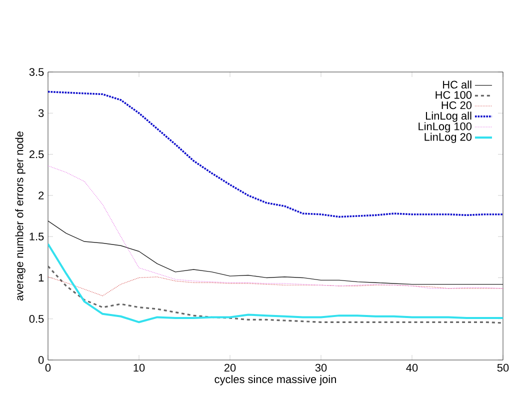  Describe the element at coordinates (503, 368) in the screenshot. I see `x-tick-label: 50` at that location.